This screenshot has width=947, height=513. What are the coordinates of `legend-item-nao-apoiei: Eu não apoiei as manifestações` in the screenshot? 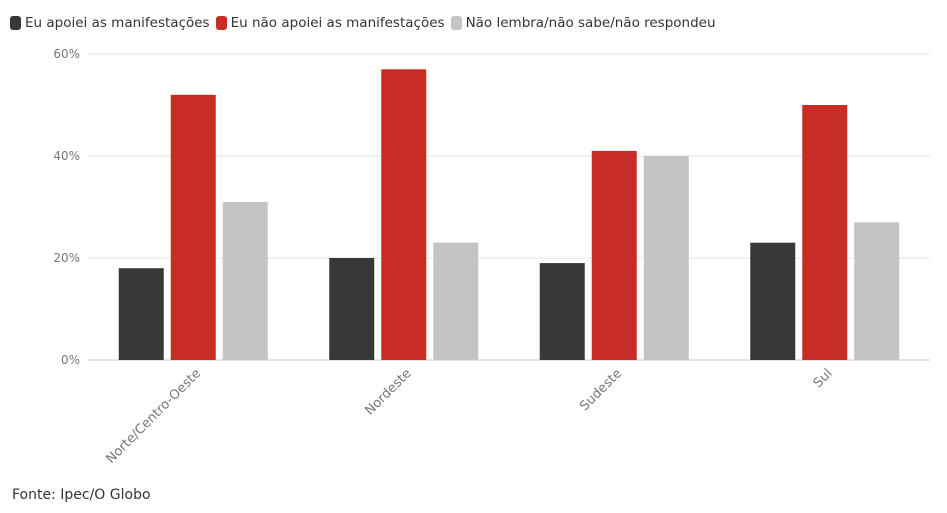 It's located at (330, 23).